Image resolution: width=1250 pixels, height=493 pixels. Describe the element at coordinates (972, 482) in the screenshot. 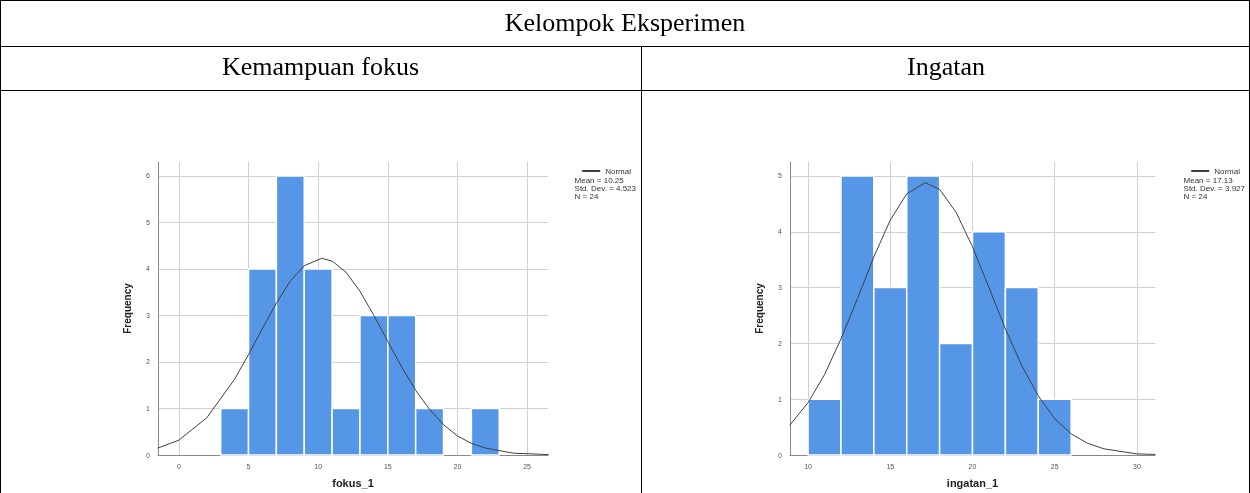

I see `x-axis-title: ingatan_1` at that location.